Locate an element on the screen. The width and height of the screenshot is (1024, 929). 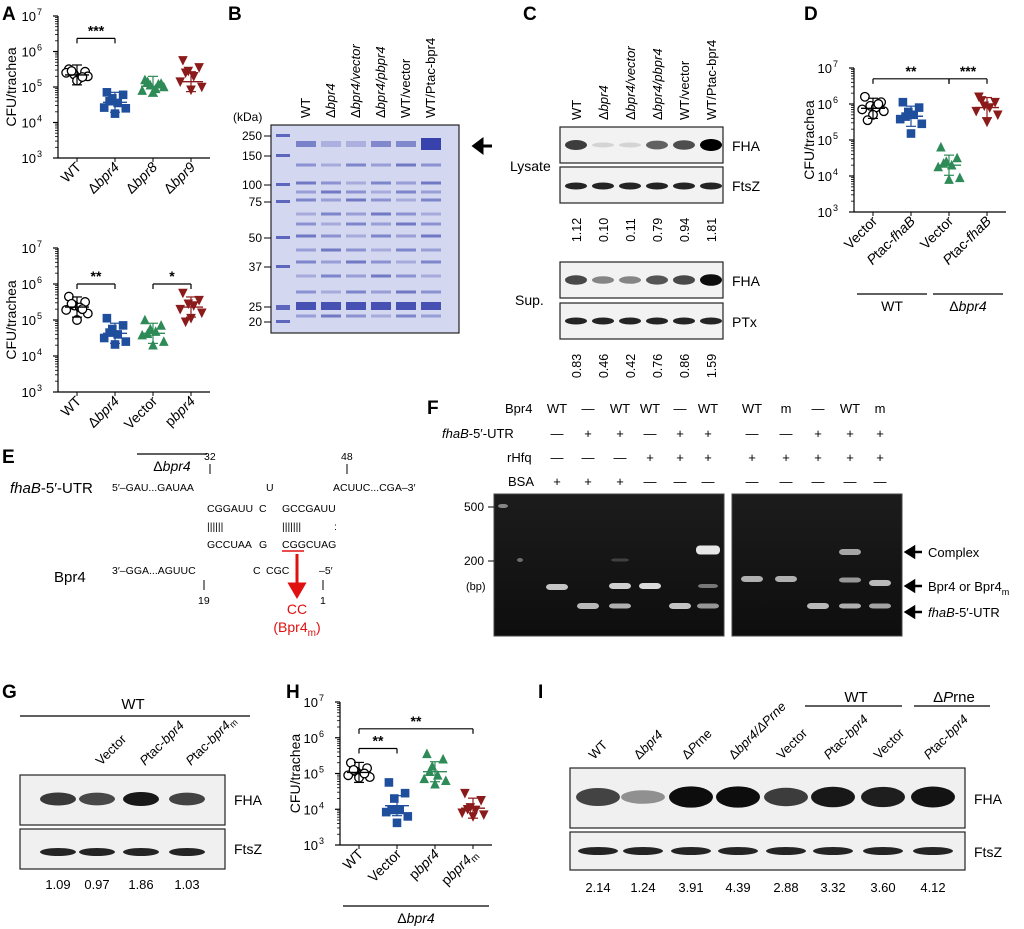
panel-letter-d: D is located at coordinates (811, 14).